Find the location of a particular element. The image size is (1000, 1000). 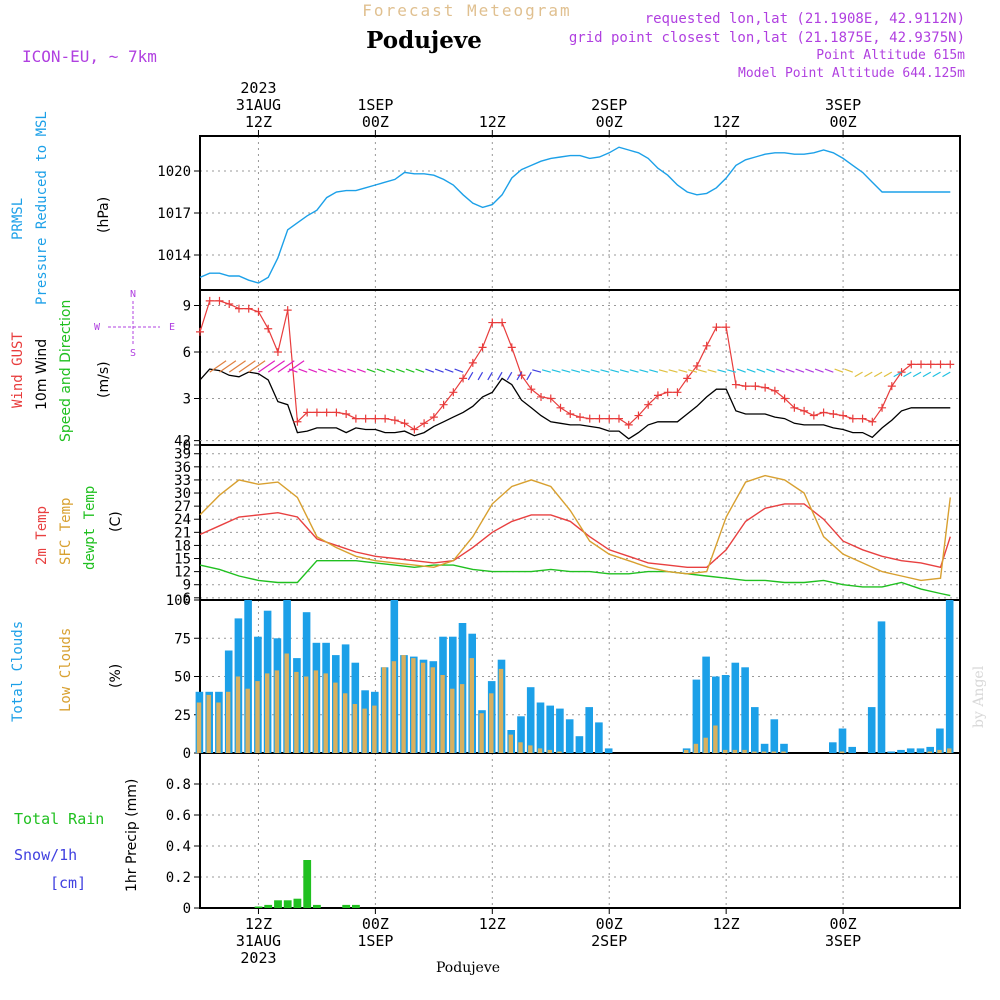

temp2m-label: 2m Temp is located at coordinates (42, 535).